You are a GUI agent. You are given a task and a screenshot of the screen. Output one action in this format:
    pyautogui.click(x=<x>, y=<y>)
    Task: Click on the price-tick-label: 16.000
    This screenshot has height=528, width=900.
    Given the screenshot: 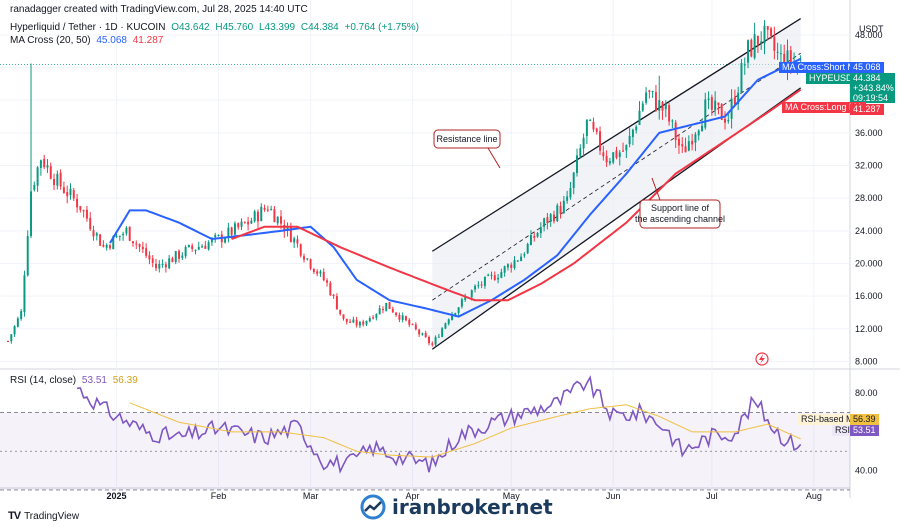 What is the action you would take?
    pyautogui.click(x=869, y=296)
    